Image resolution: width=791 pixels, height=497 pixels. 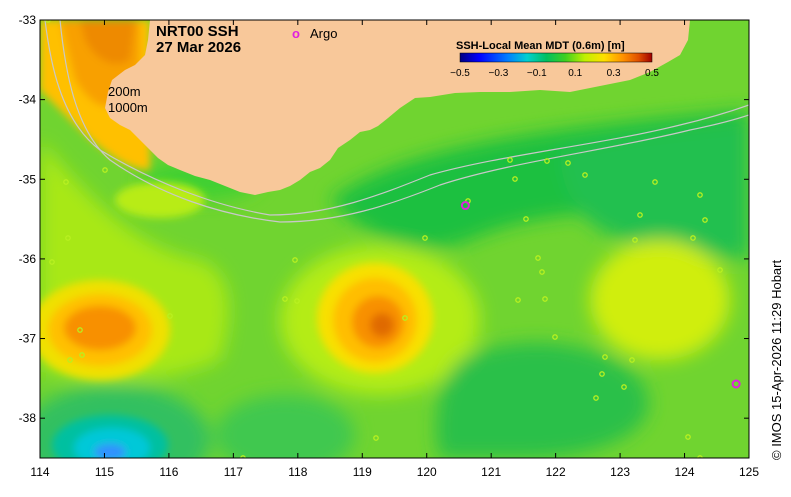 What do you see at coordinates (28, 179) in the screenshot?
I see `y-tick-label: -35` at bounding box center [28, 179].